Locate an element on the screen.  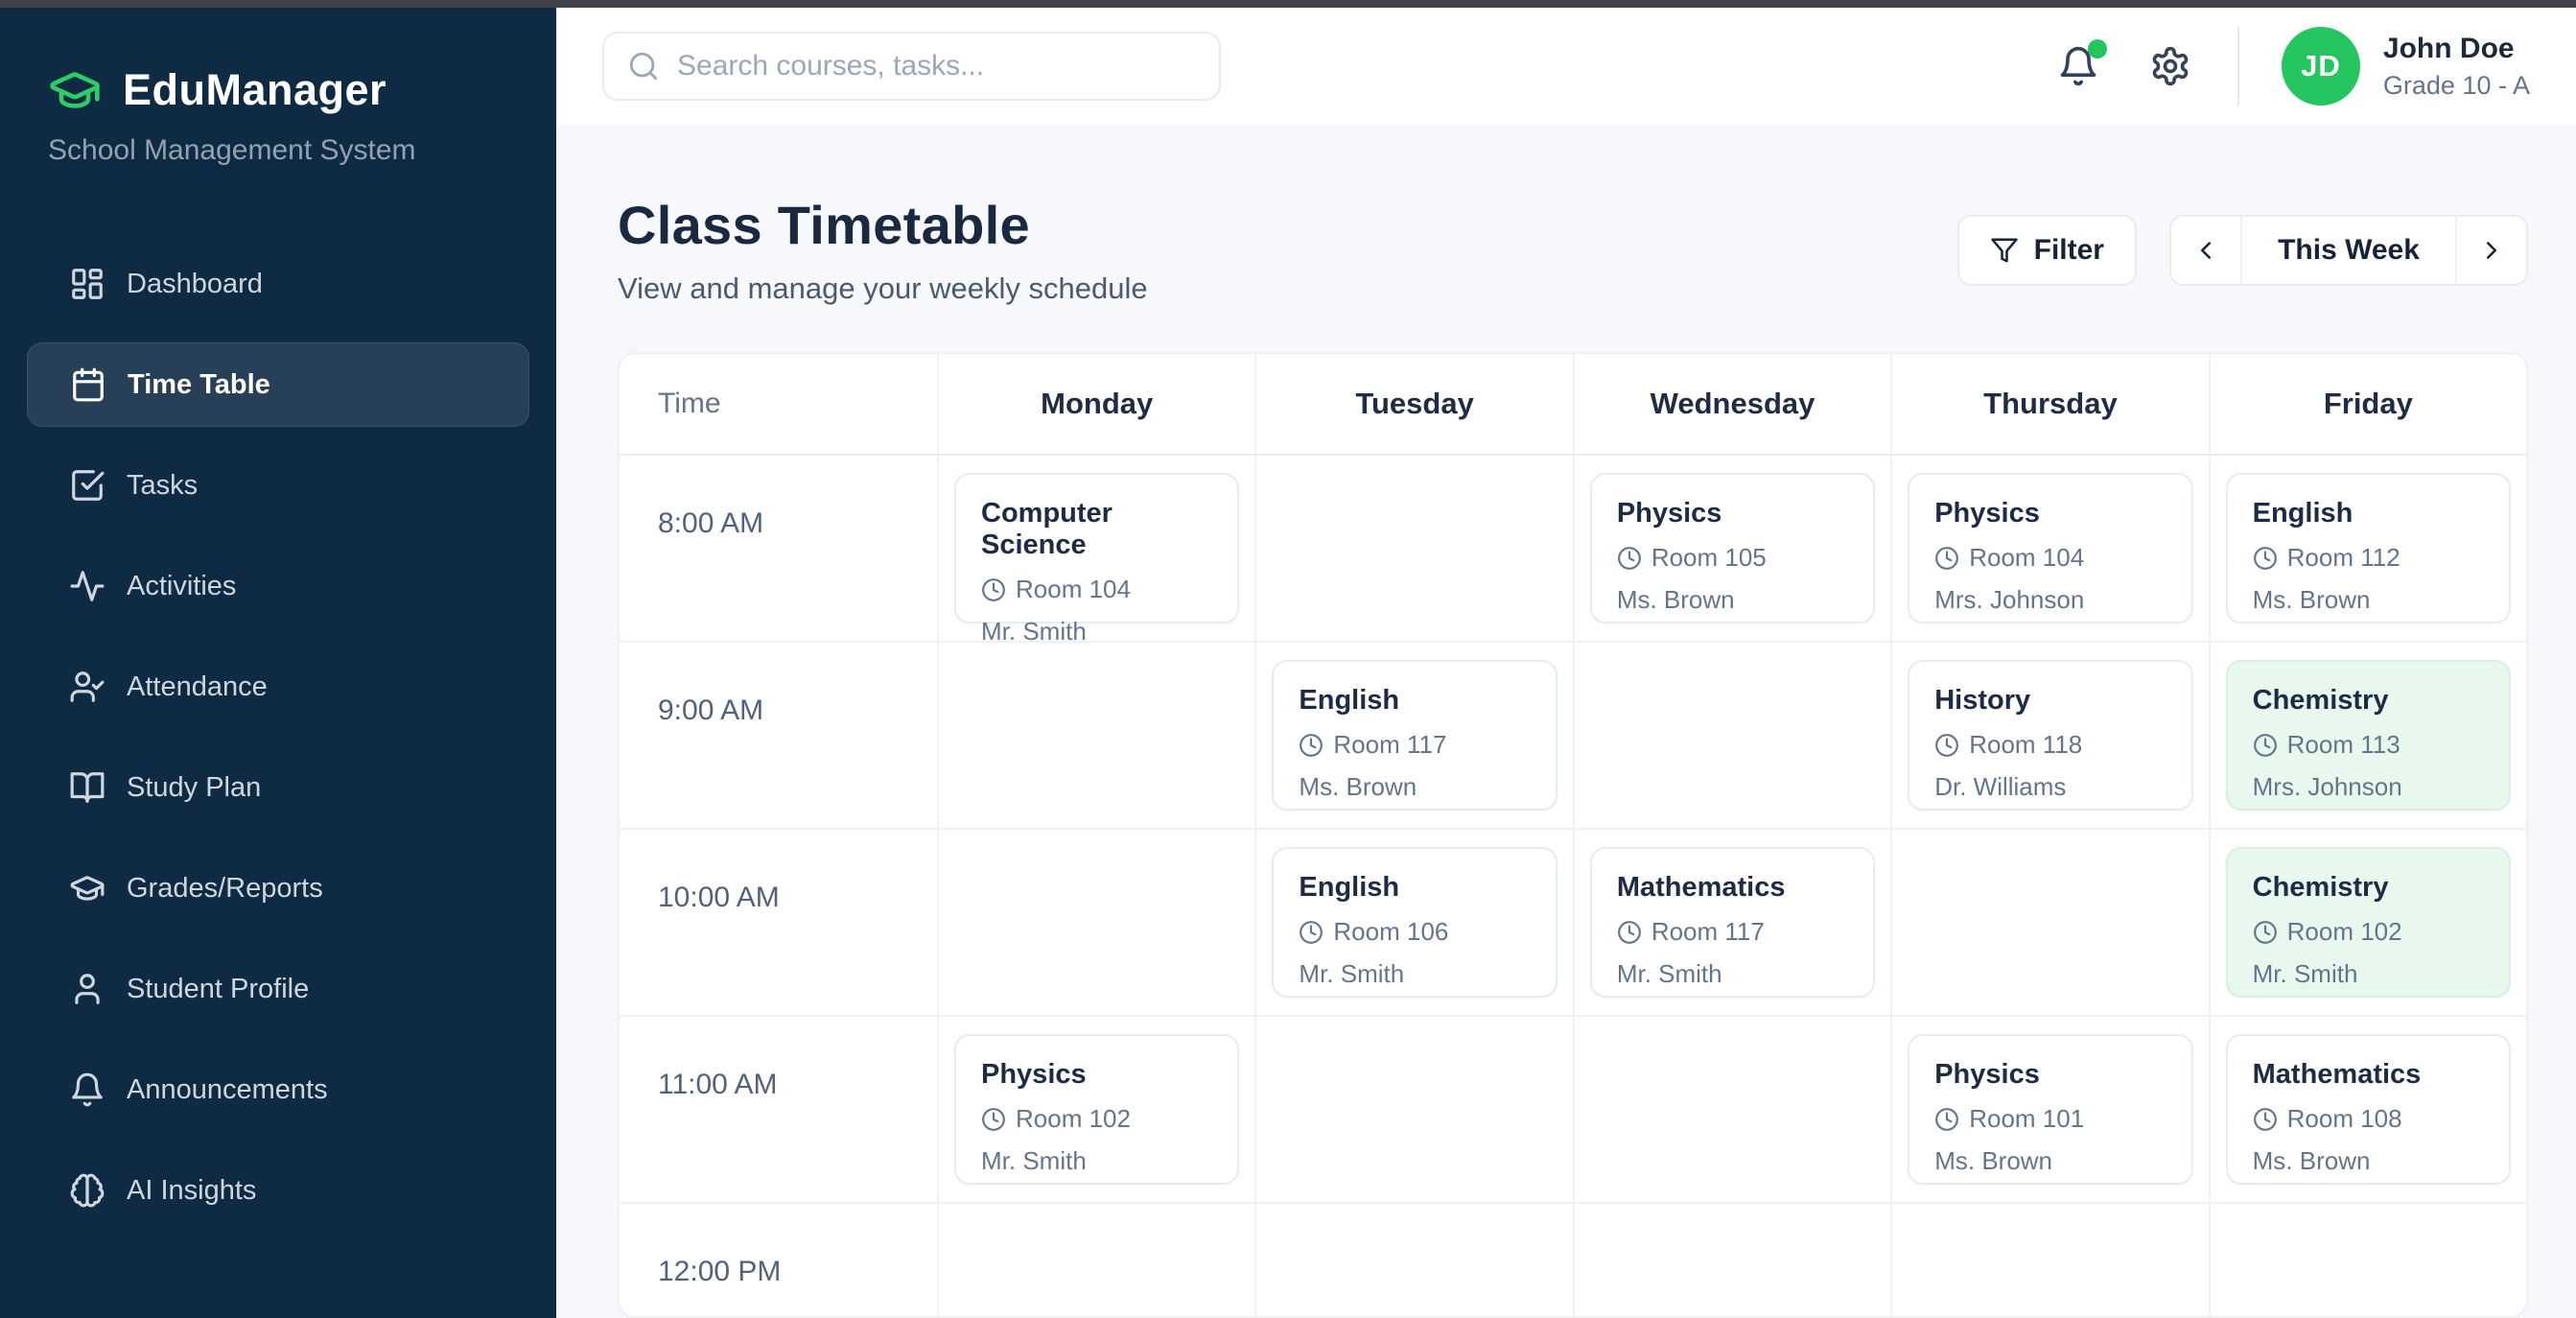
day-header-wednesday: Wednesday is located at coordinates (1731, 404).